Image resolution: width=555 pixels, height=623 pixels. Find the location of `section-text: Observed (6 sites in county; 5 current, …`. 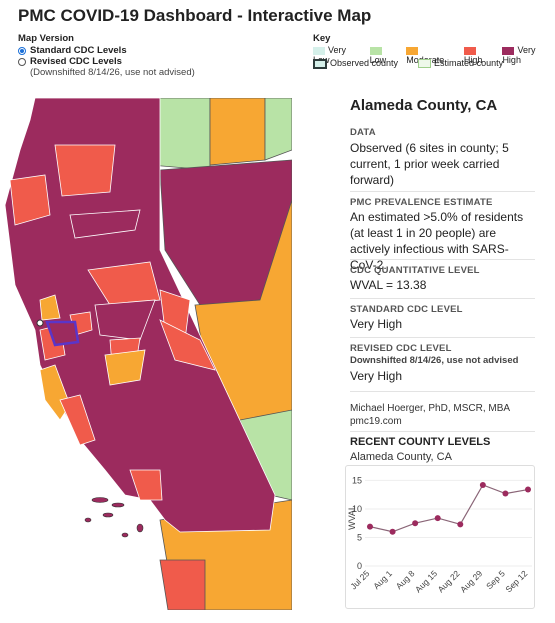

section-text: Observed (6 sites in county; 5 current, … is located at coordinates (429, 164).